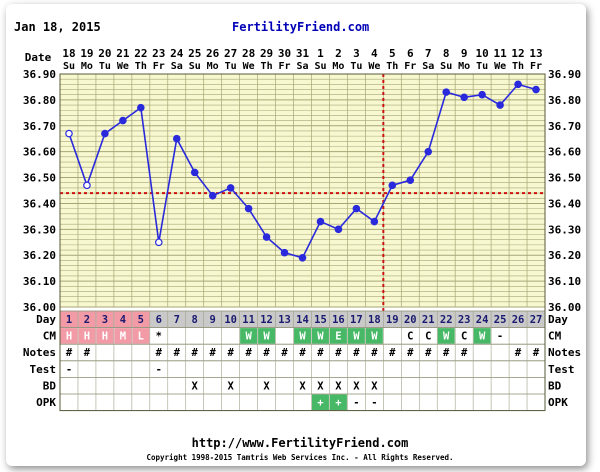  What do you see at coordinates (194, 53) in the screenshot?
I see `date-tick-label: 25` at bounding box center [194, 53].